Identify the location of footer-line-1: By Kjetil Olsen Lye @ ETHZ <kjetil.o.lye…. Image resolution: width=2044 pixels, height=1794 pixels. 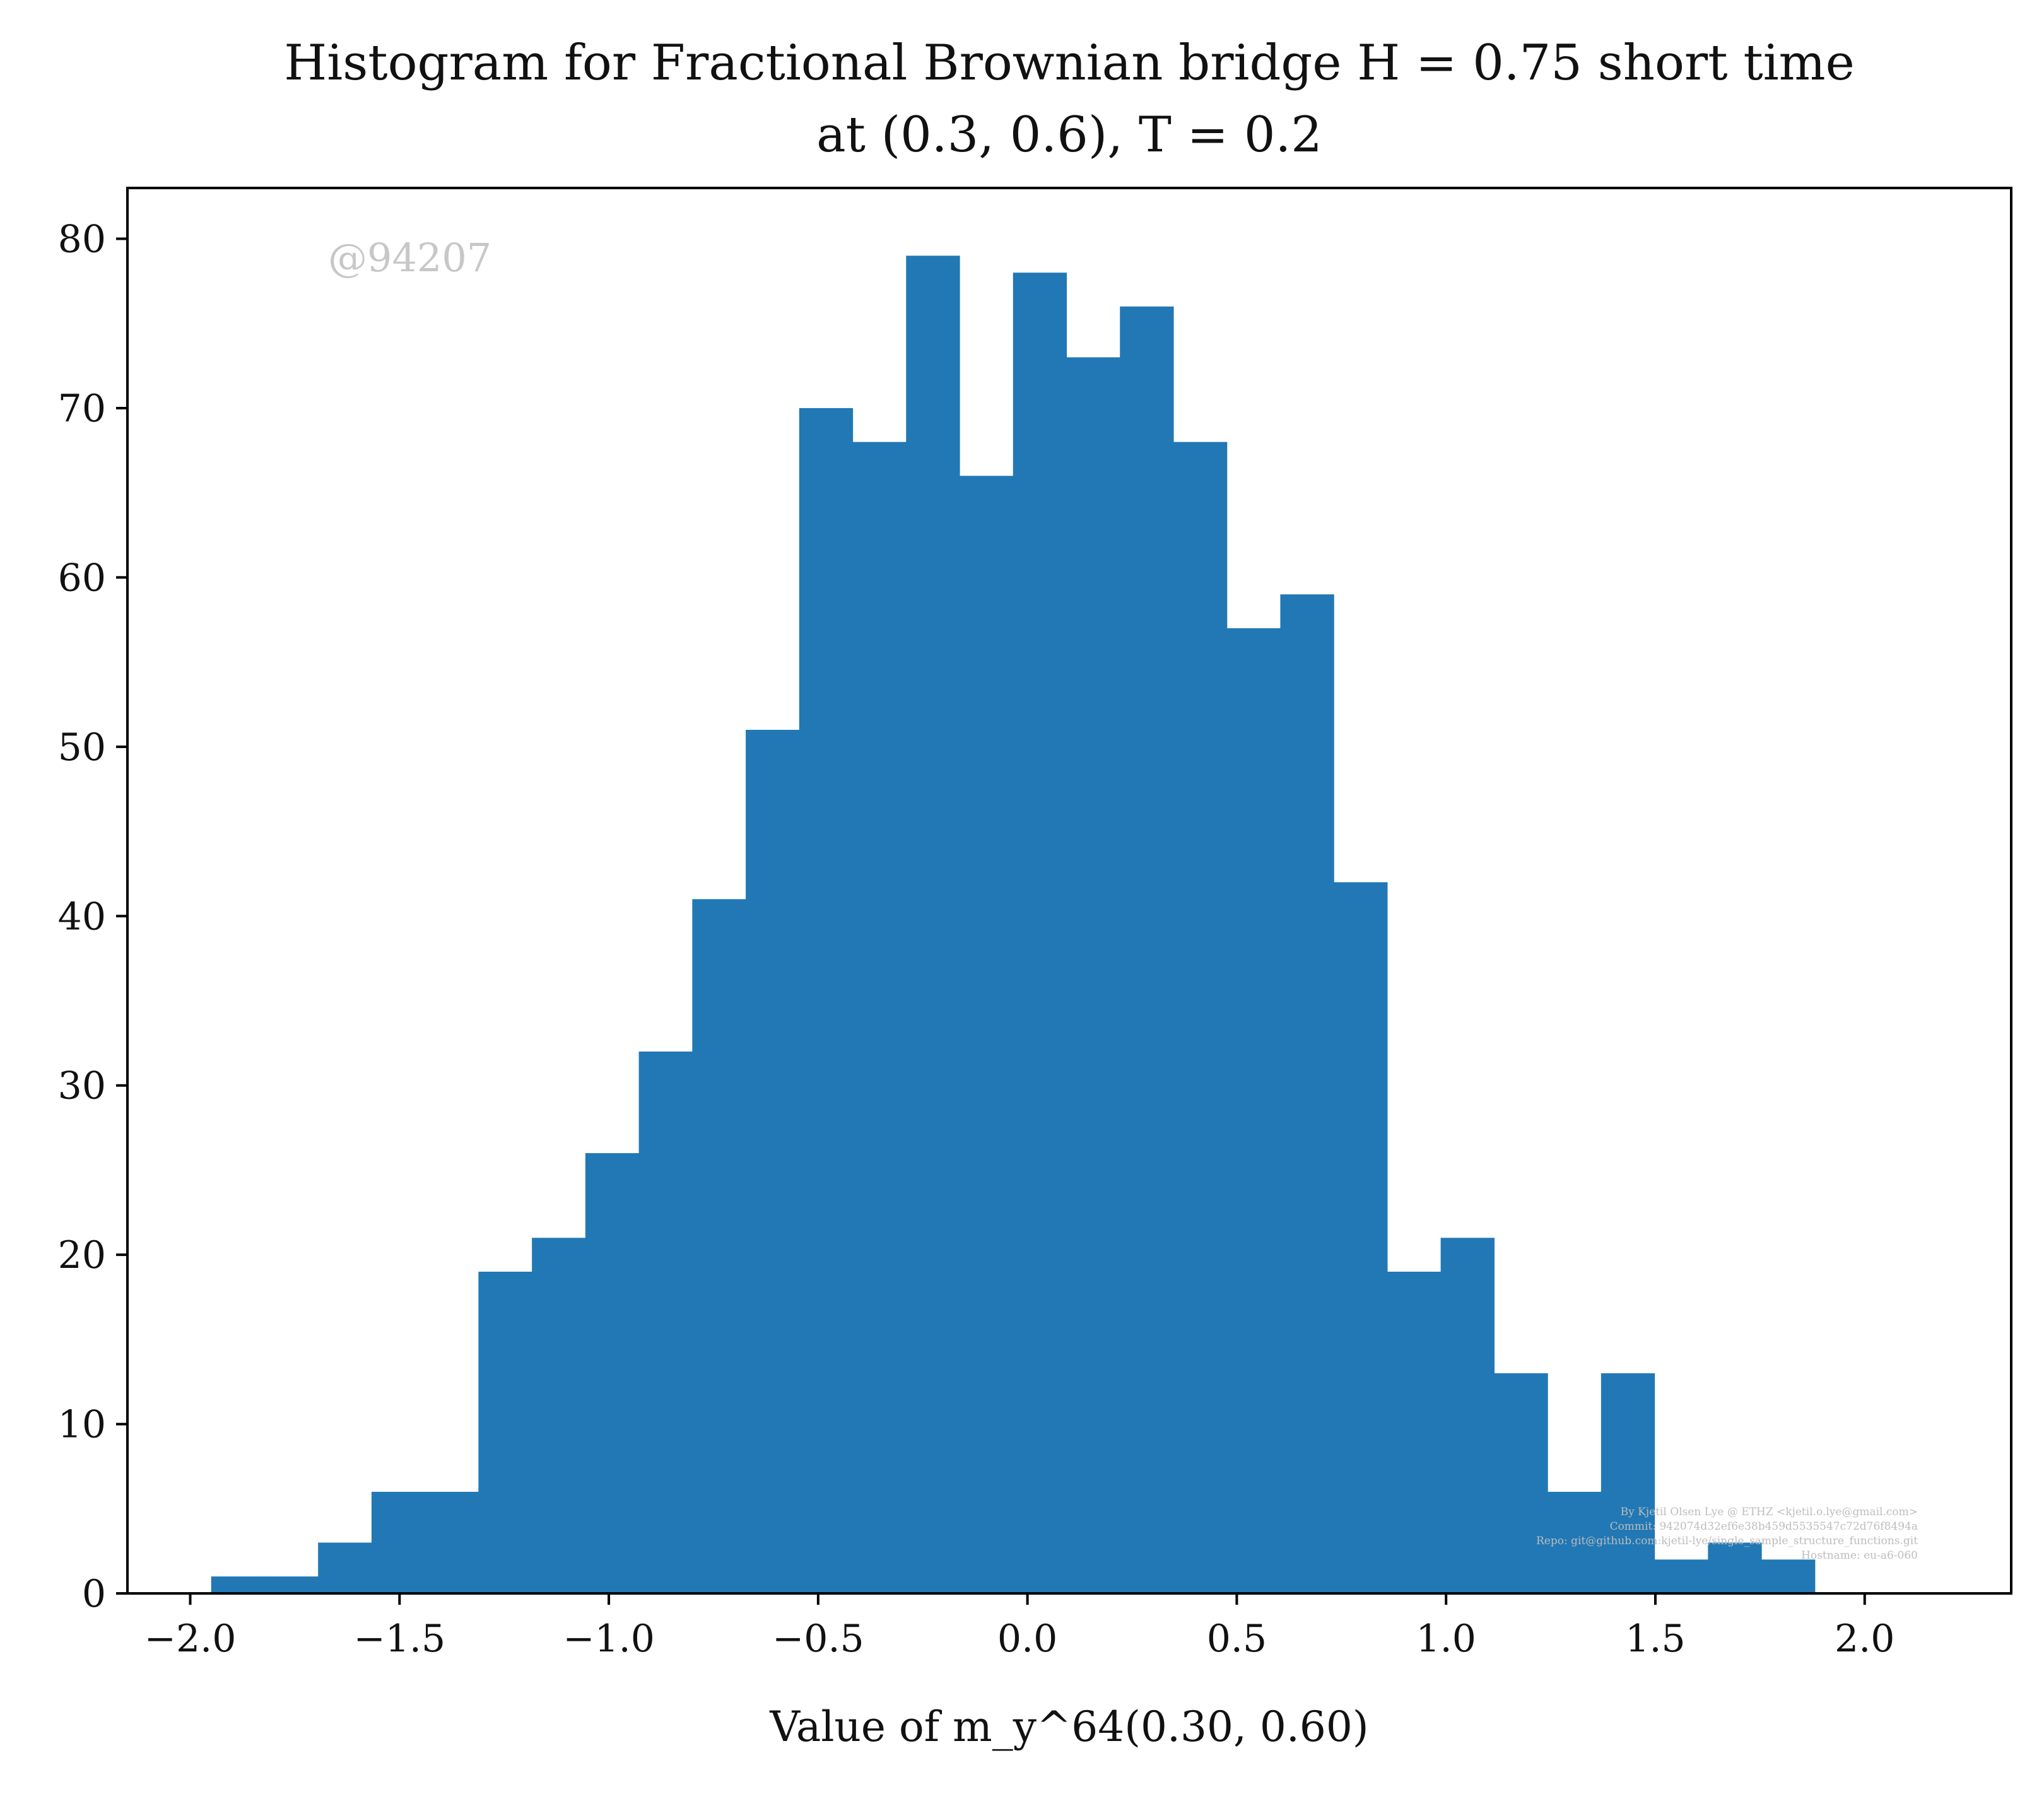
(1769, 1512).